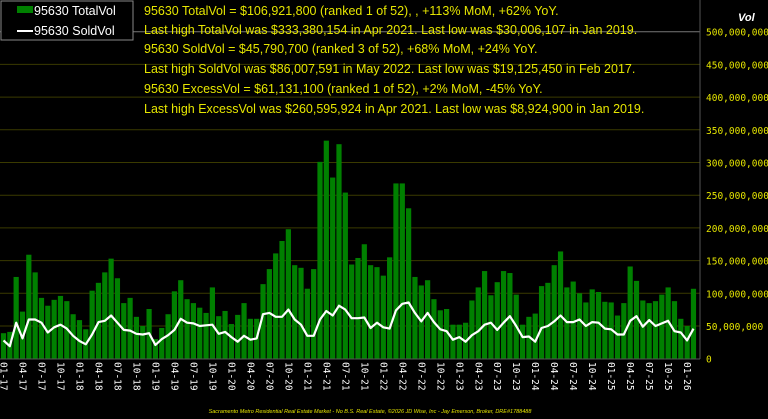 This screenshot has width=768, height=419. What do you see at coordinates (306, 376) in the screenshot?
I see `x-tick-label: 01-21` at bounding box center [306, 376].